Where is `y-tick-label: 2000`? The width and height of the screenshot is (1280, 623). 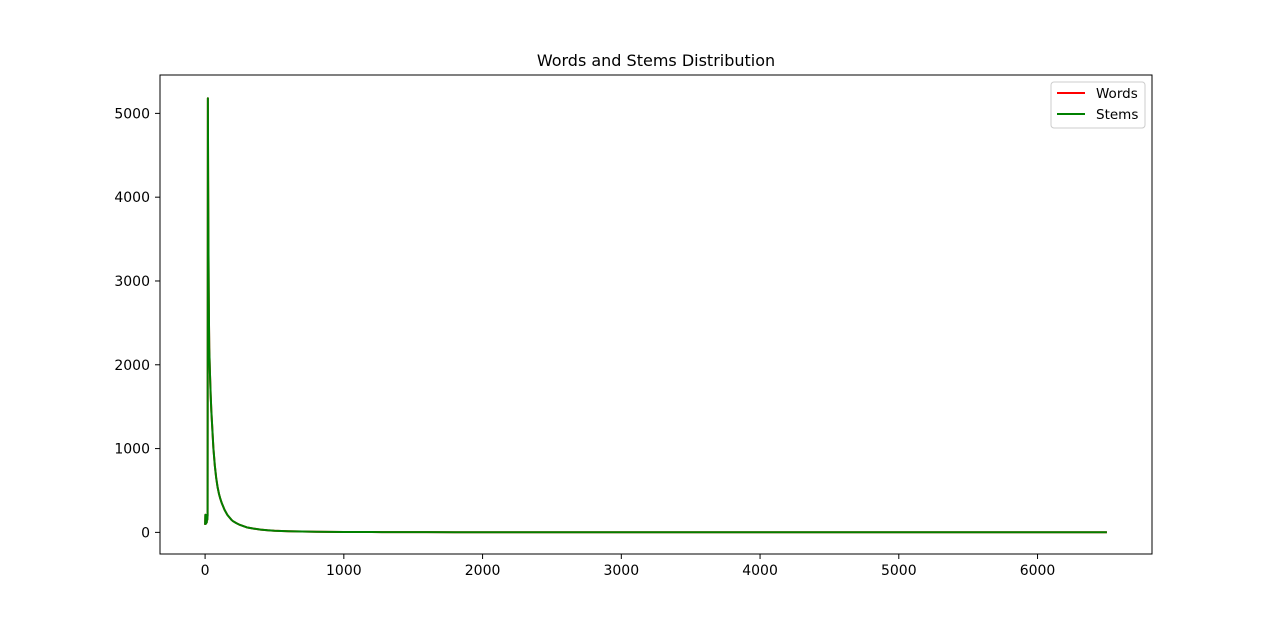 y-tick-label: 2000 is located at coordinates (132, 366).